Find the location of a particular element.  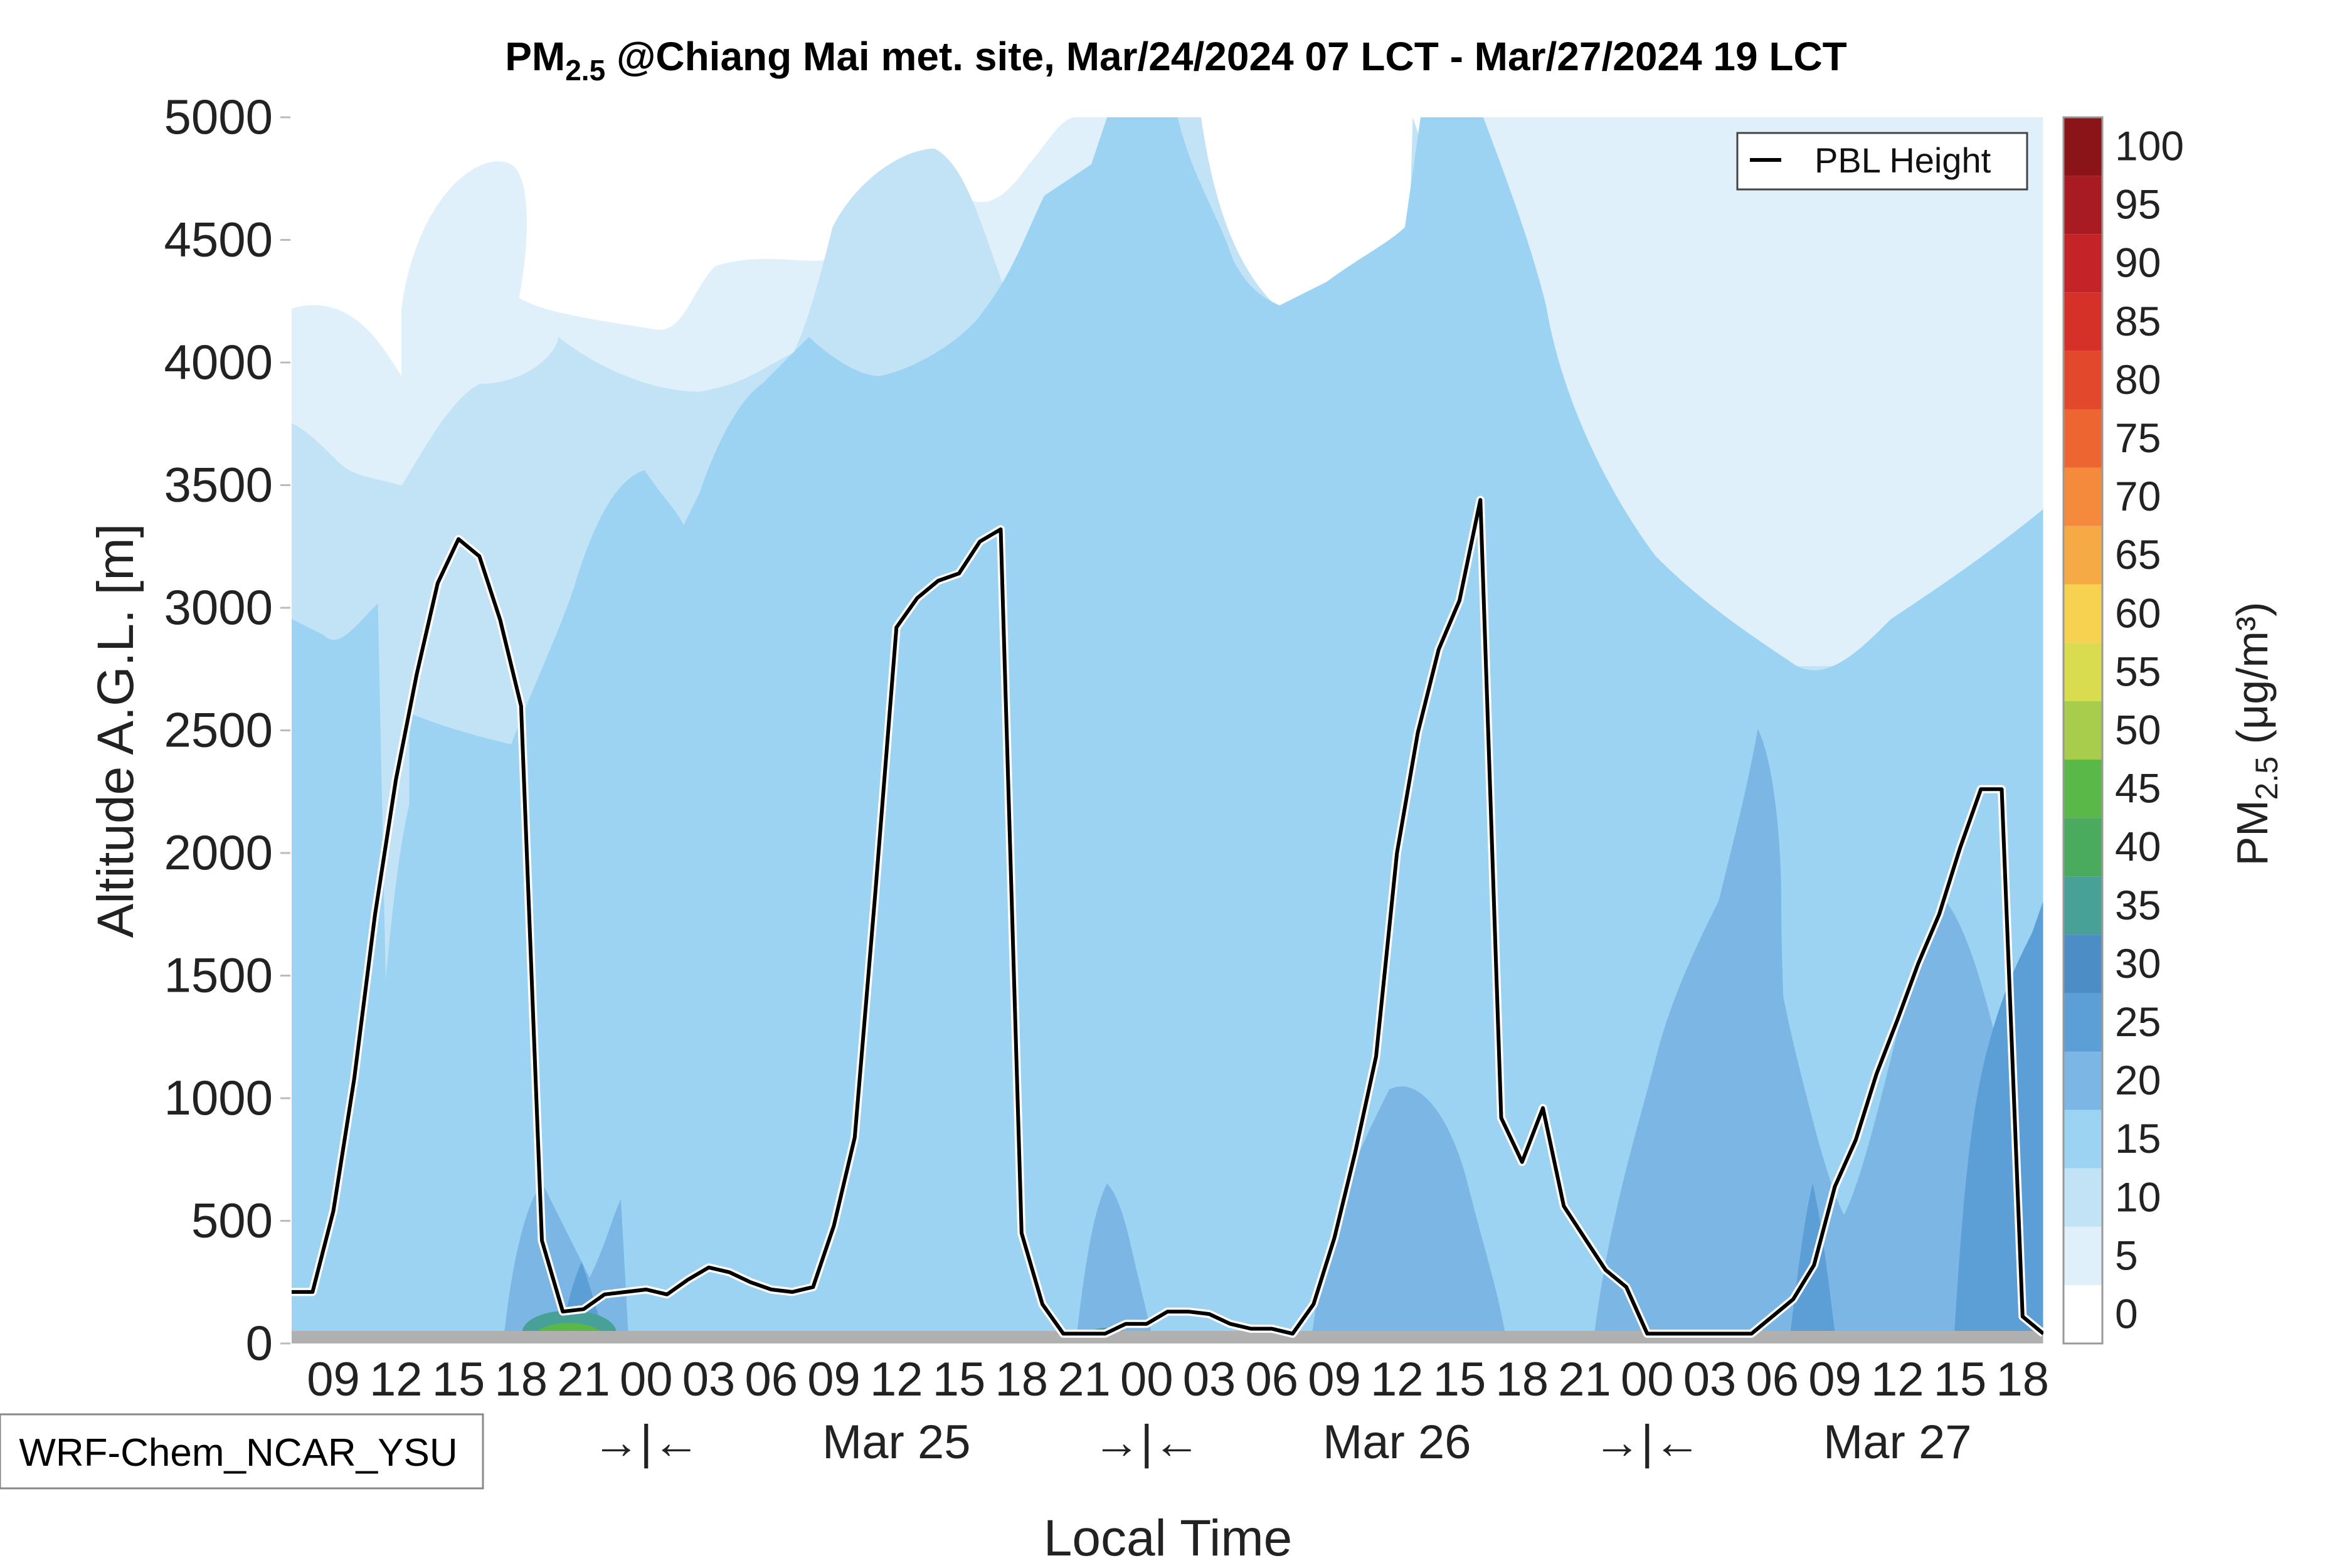

colorbar-label-sub: 2.5 is located at coordinates (2266, 778).